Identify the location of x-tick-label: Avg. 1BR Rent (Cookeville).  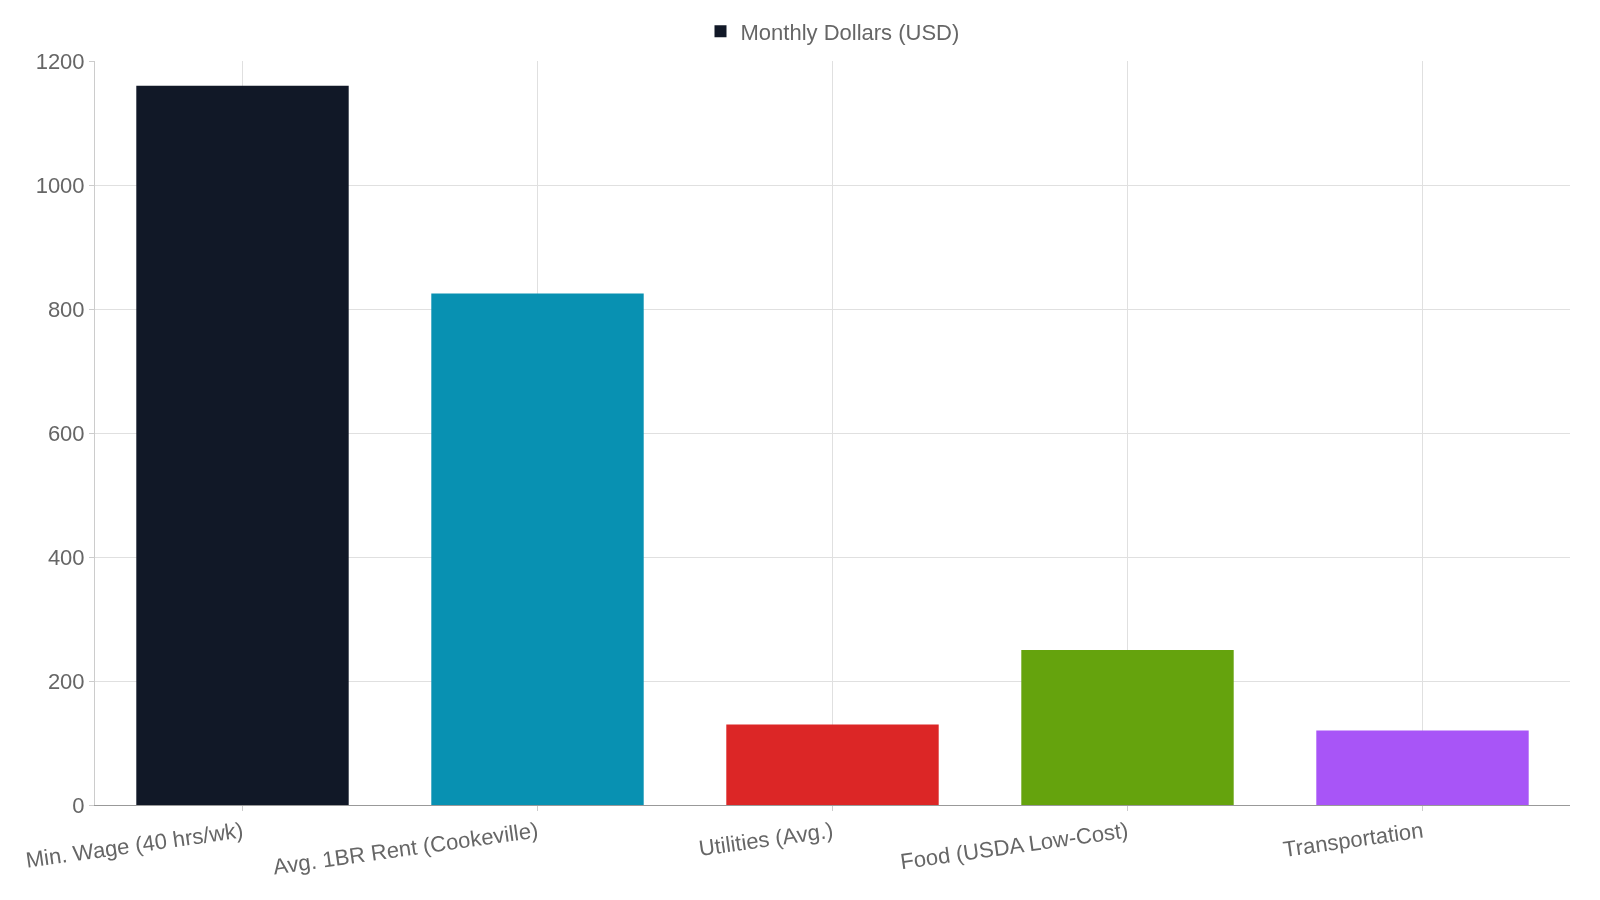
(405, 848).